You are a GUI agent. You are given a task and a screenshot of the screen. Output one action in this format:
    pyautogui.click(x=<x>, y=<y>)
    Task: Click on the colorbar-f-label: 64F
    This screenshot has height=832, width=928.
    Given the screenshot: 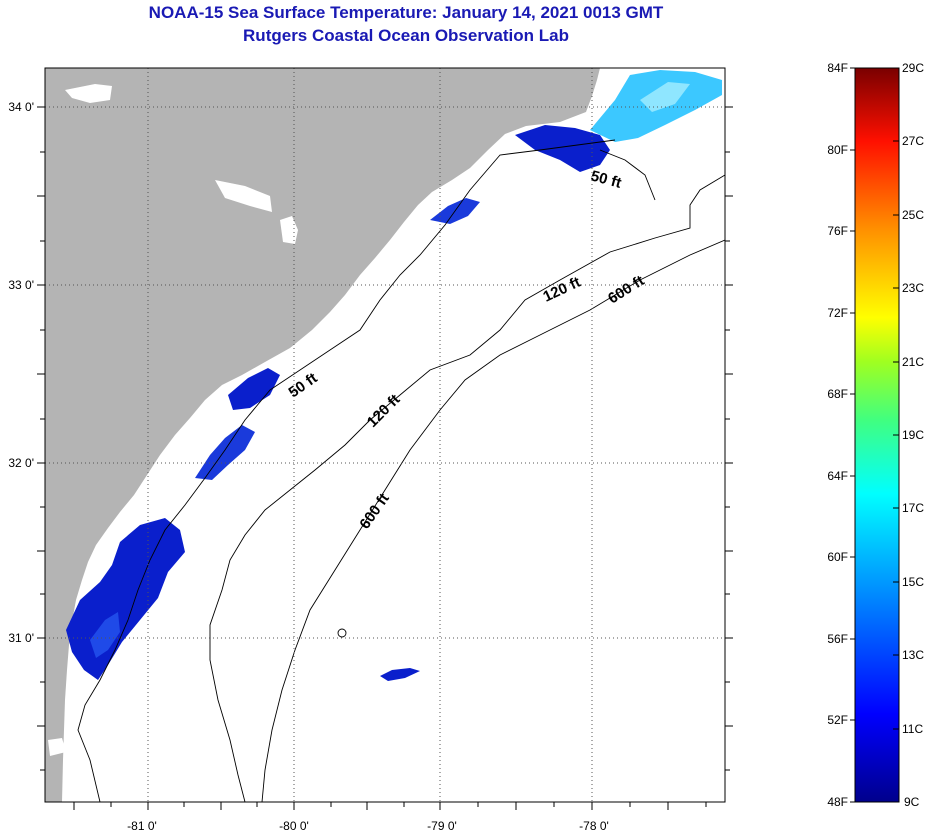 What is the action you would take?
    pyautogui.click(x=837, y=476)
    